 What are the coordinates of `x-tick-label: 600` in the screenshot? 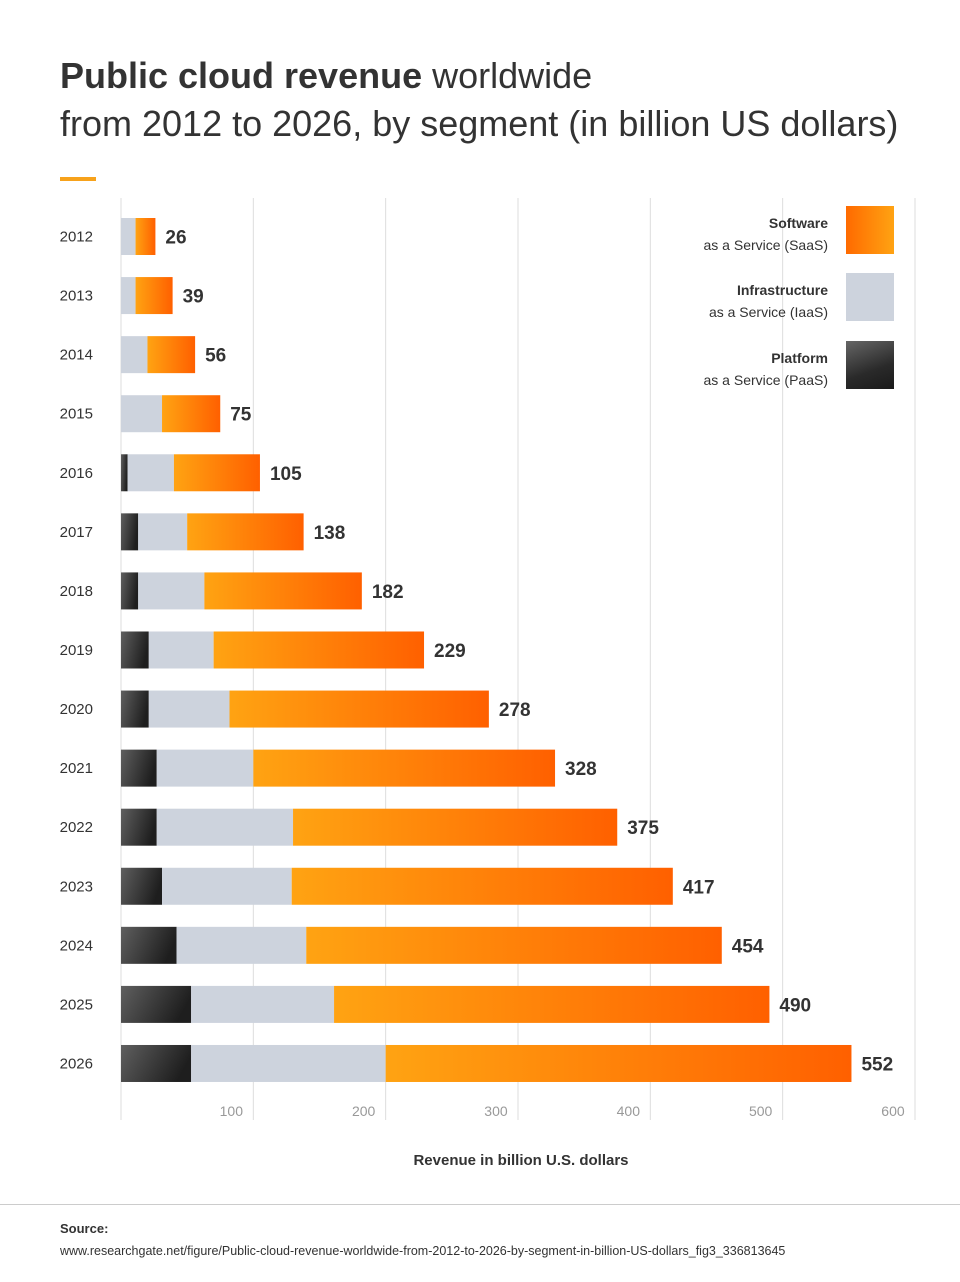 It's located at (893, 1111).